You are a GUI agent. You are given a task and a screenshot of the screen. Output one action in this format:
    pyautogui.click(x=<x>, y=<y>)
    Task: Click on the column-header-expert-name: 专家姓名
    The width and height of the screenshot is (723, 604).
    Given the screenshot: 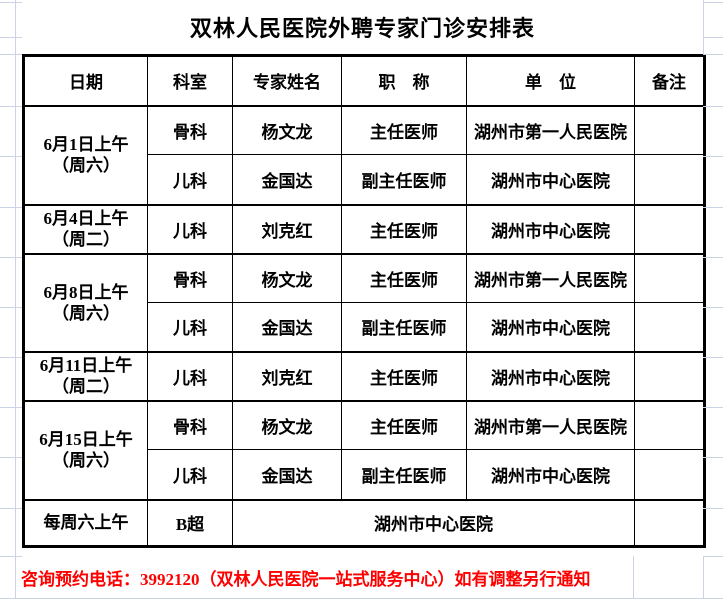 What is the action you would take?
    pyautogui.click(x=287, y=81)
    